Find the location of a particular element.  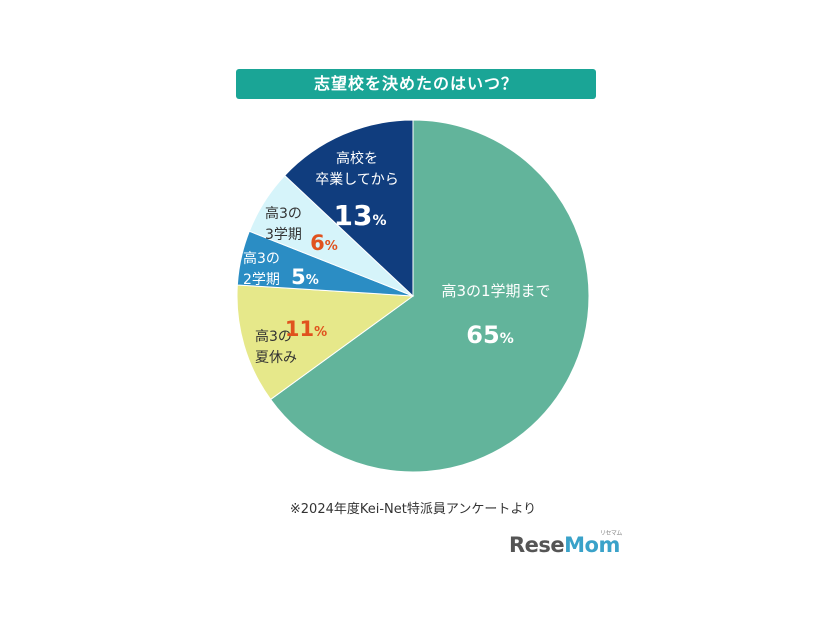

slice-value-number-s3: 5 is located at coordinates (298, 277).